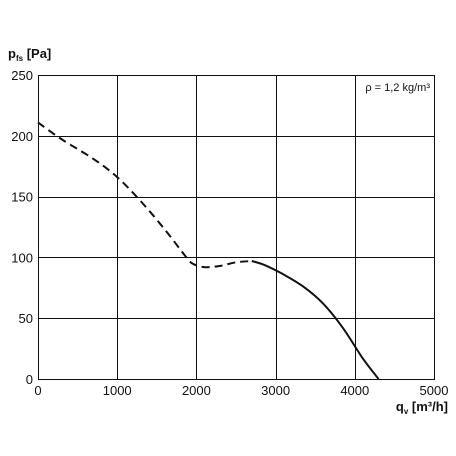  I want to click on x-axis-title: qv [m³/h], so click(422, 407).